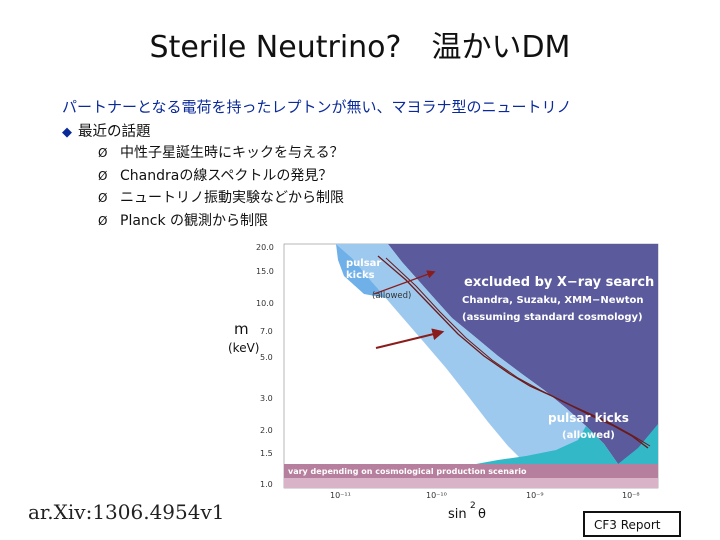  I want to click on y-tick-label: 15.0, so click(265, 271).